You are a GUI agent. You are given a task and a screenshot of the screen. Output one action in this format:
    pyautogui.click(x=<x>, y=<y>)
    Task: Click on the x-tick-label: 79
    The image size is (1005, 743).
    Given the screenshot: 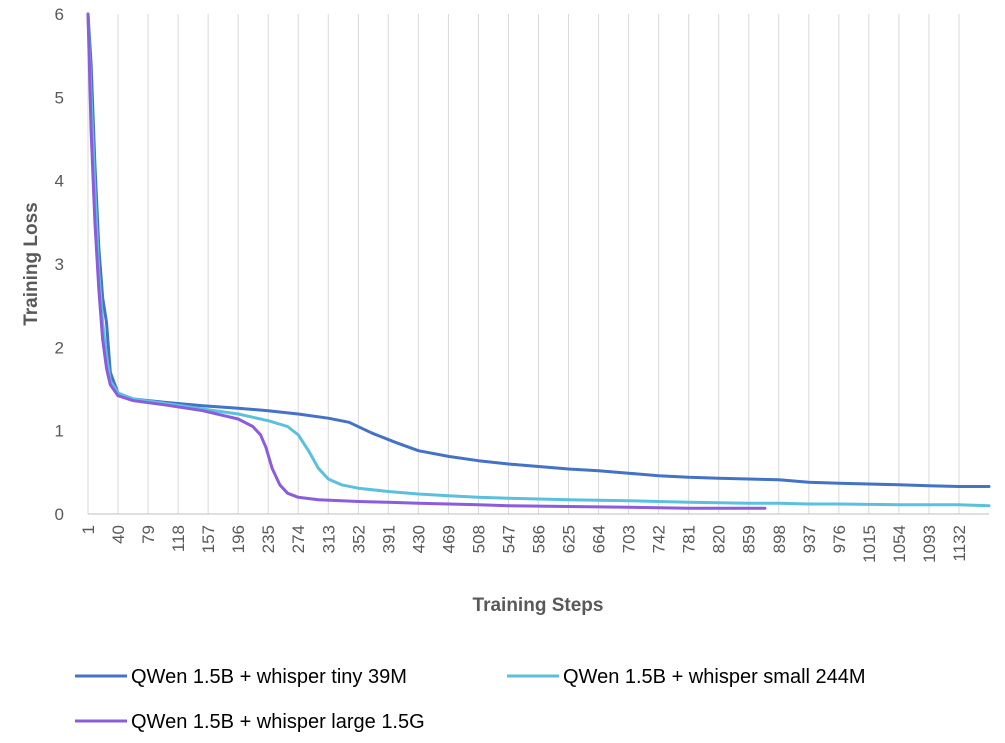 What is the action you would take?
    pyautogui.click(x=148, y=534)
    